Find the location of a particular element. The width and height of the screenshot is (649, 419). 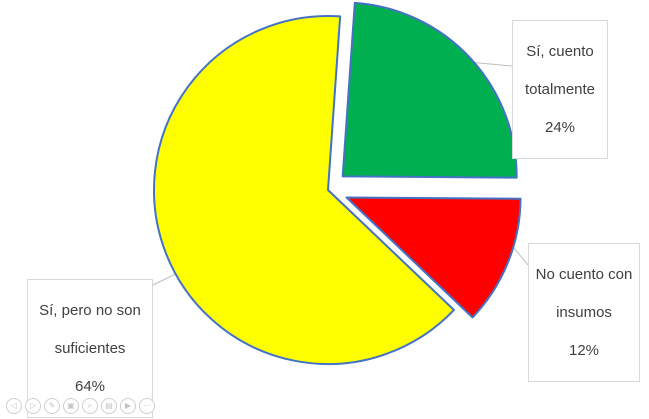

previous-icon: ◁ is located at coordinates (14, 406).